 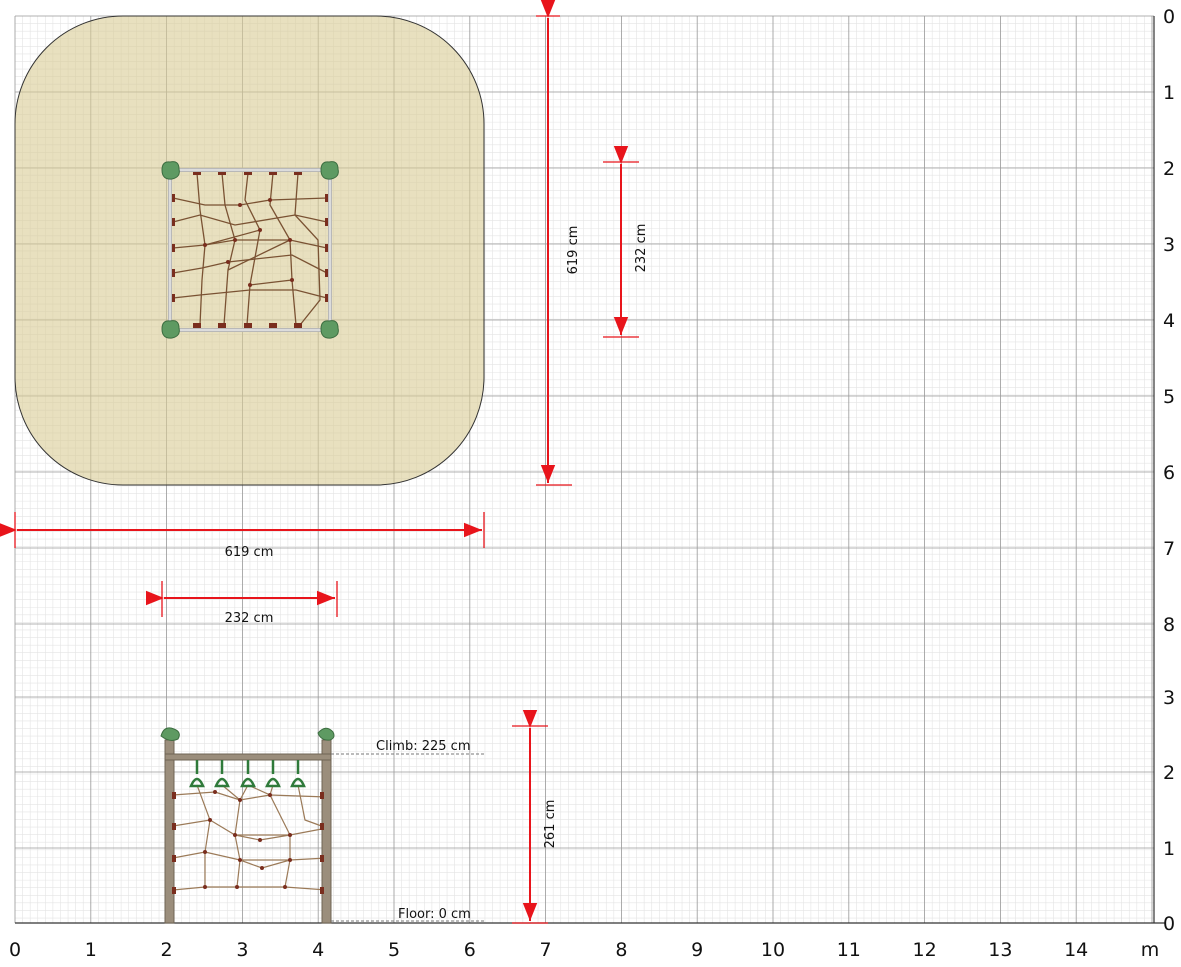 I want to click on elevation-y-tick-label: 3, so click(x=1169, y=698).